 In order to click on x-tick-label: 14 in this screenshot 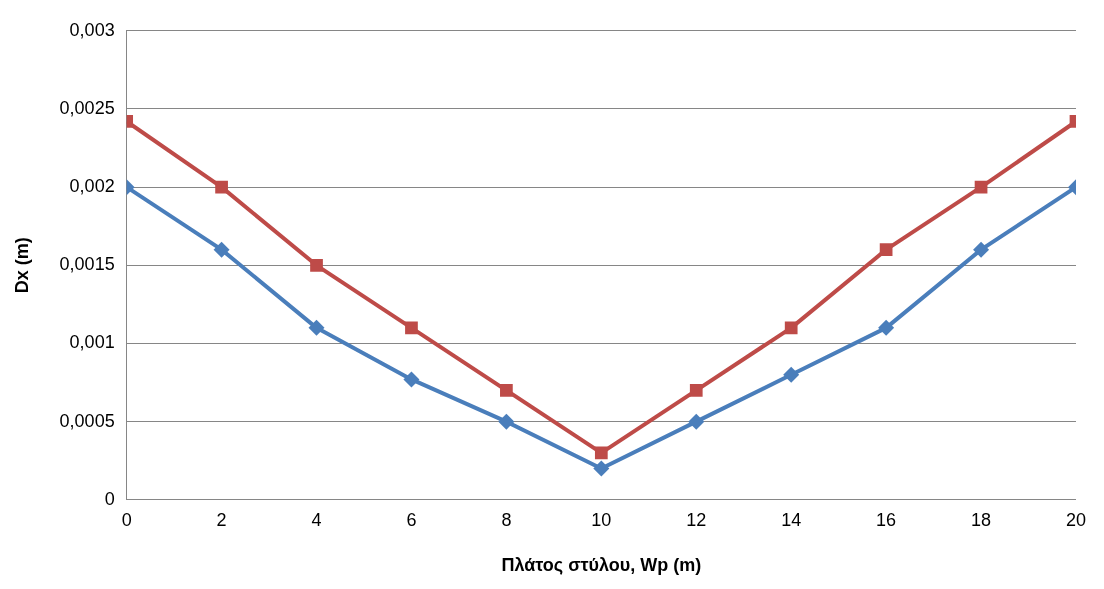, I will do `click(791, 519)`.